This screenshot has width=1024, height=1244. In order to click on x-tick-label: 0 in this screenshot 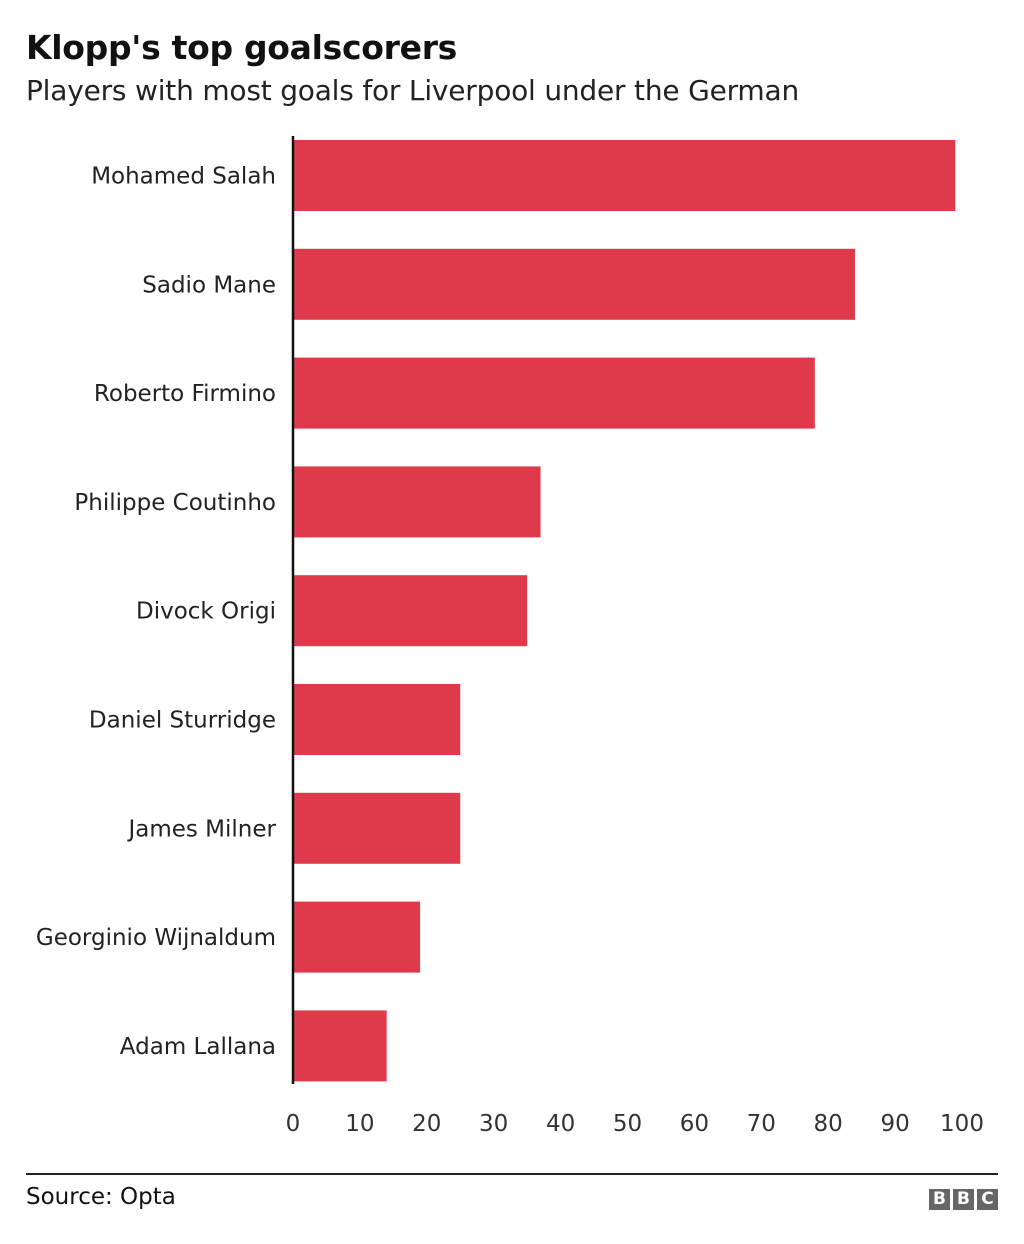, I will do `click(293, 1124)`.